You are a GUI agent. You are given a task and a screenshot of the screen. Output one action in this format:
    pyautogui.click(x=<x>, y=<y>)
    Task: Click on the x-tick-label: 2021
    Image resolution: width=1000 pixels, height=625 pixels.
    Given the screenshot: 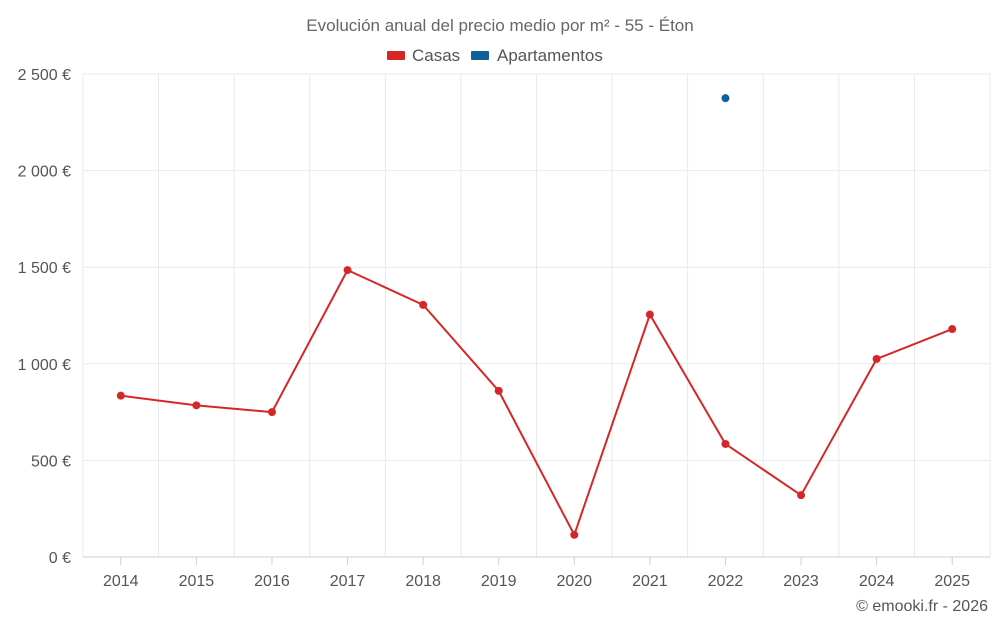 What is the action you would take?
    pyautogui.click(x=650, y=581)
    